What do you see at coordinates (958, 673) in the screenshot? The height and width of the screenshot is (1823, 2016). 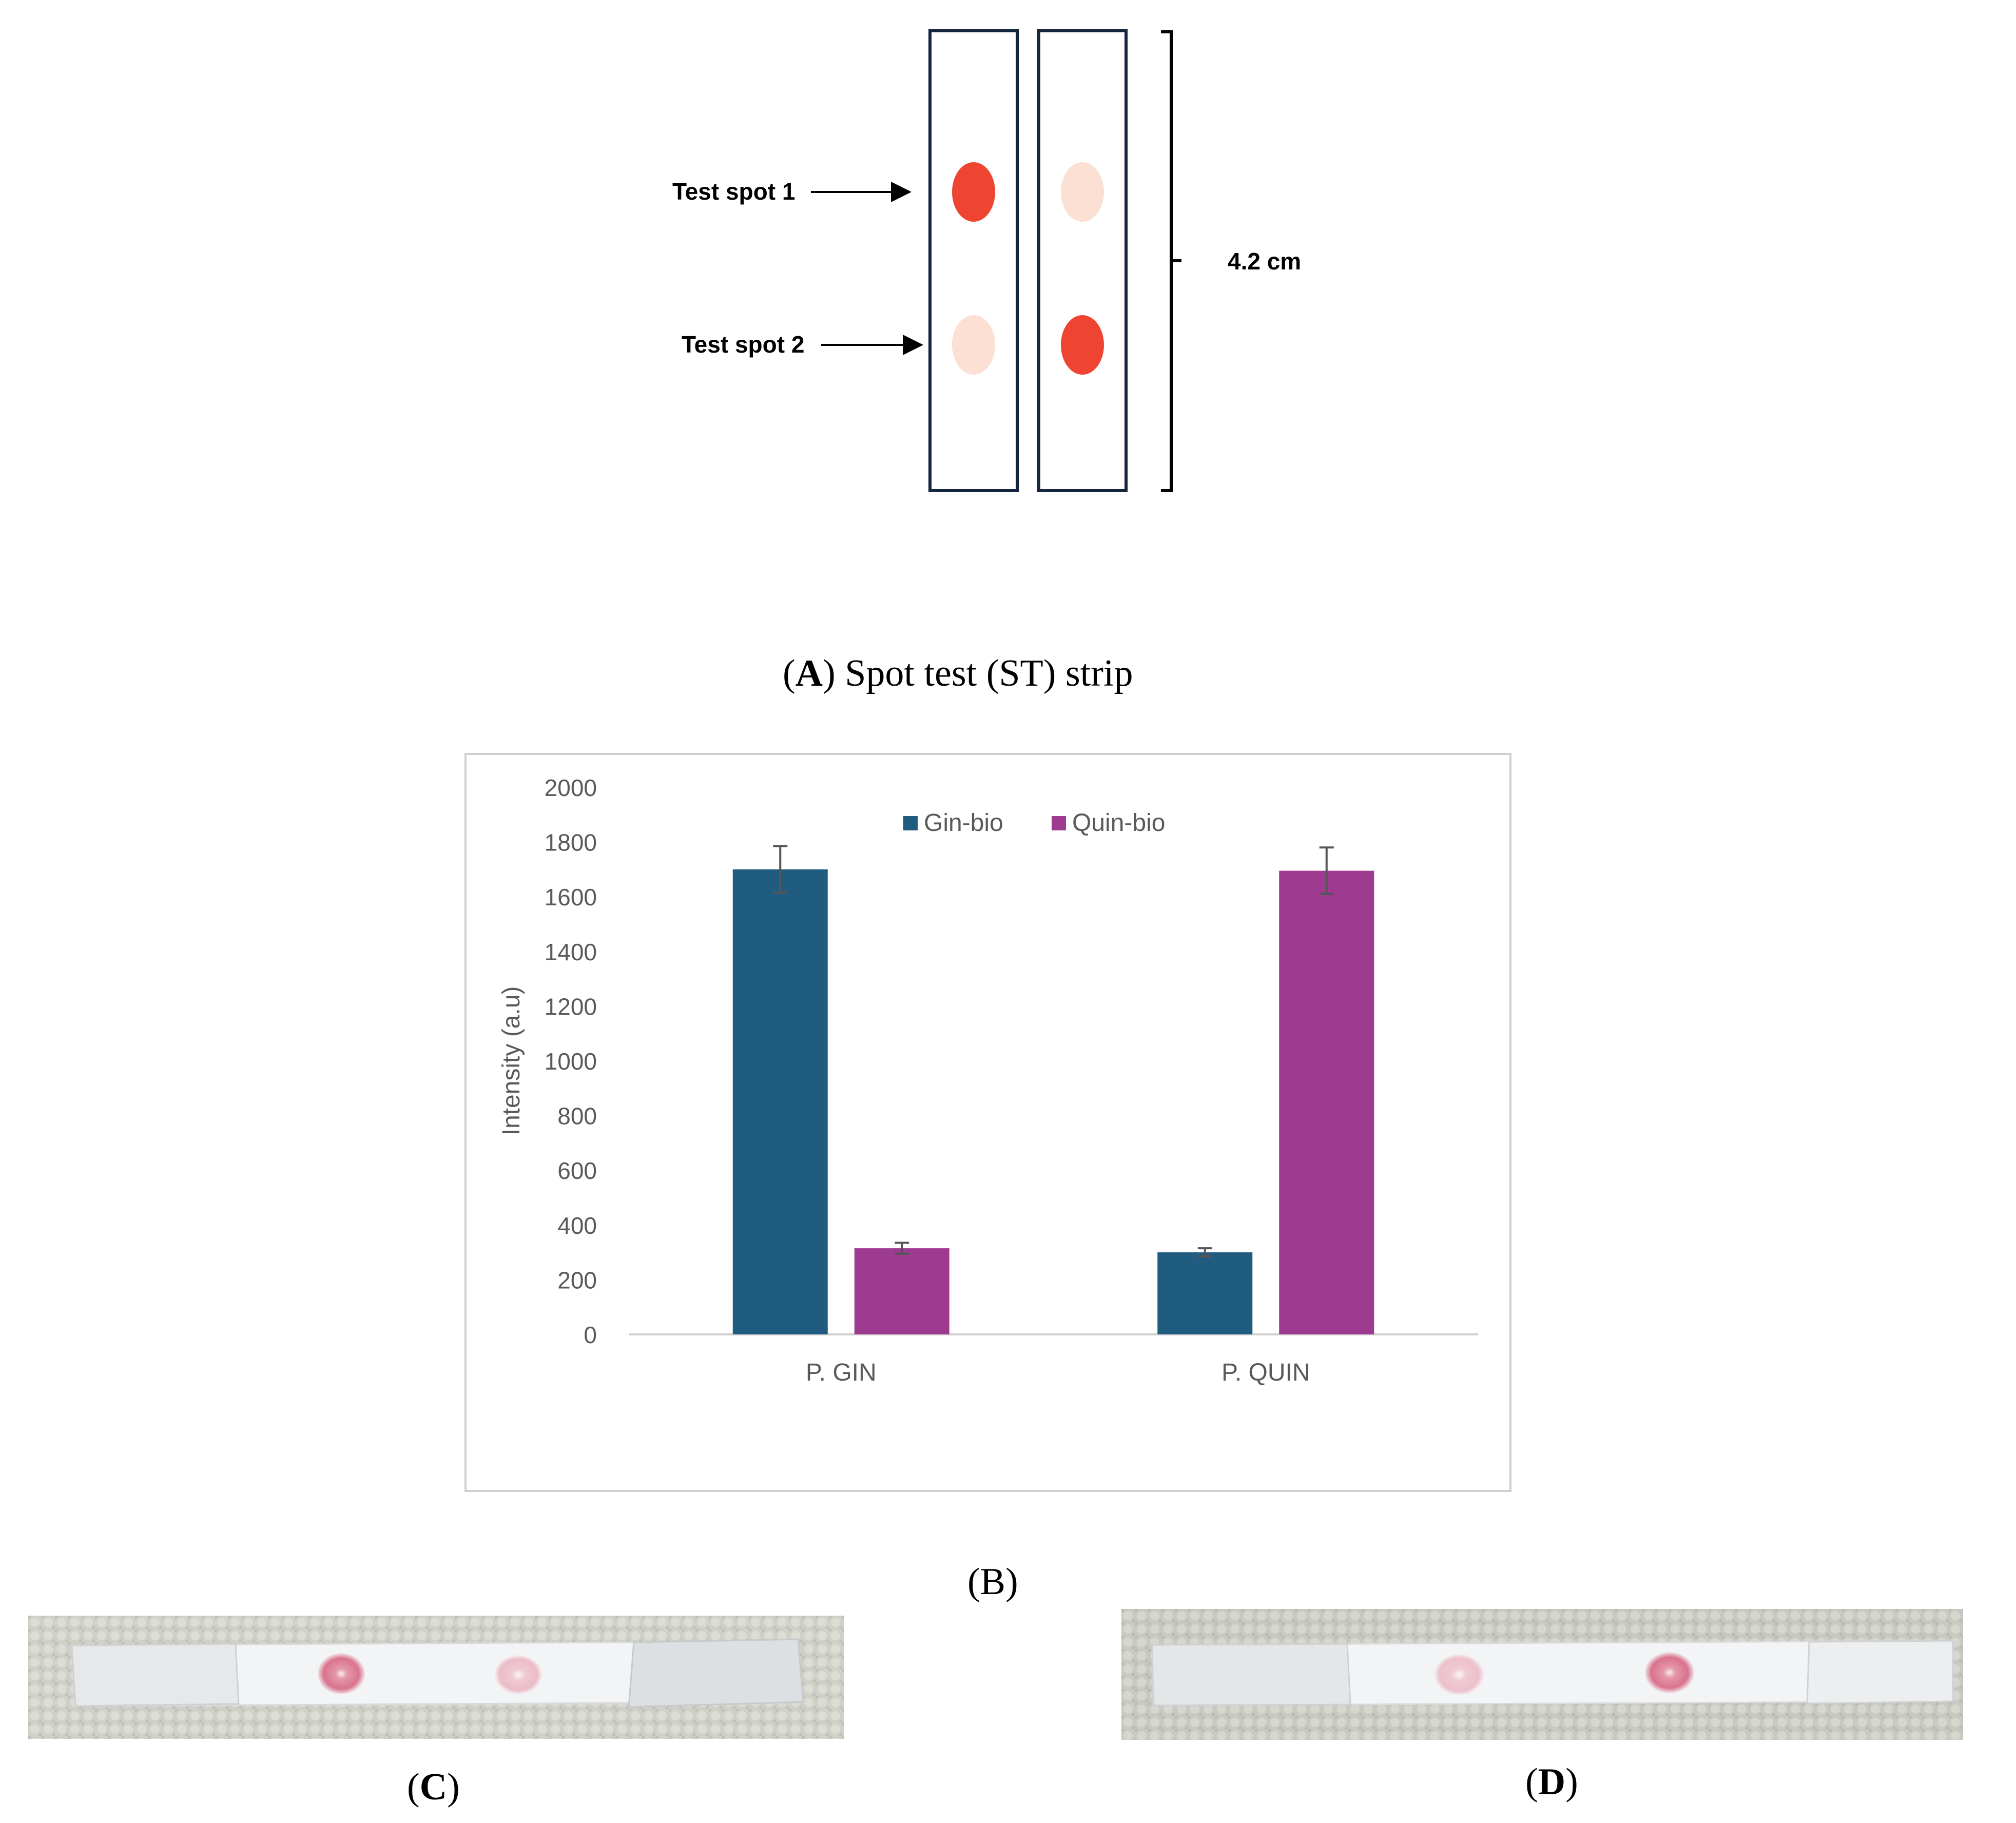 I see `caption-a: (A) Spot test (ST) strip` at bounding box center [958, 673].